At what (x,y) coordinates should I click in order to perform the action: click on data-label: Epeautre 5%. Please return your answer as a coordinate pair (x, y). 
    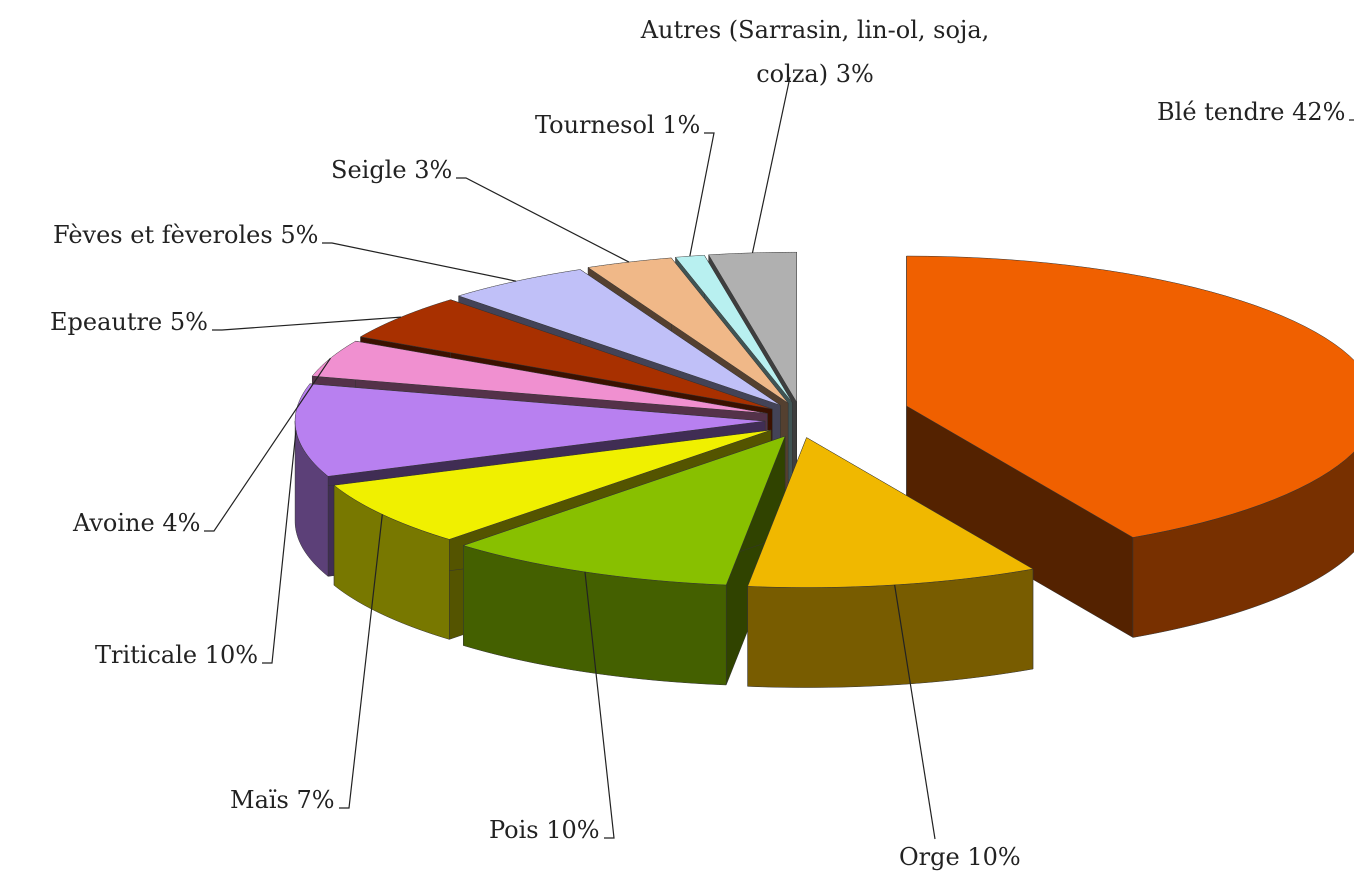
    Looking at the image, I should click on (129, 322).